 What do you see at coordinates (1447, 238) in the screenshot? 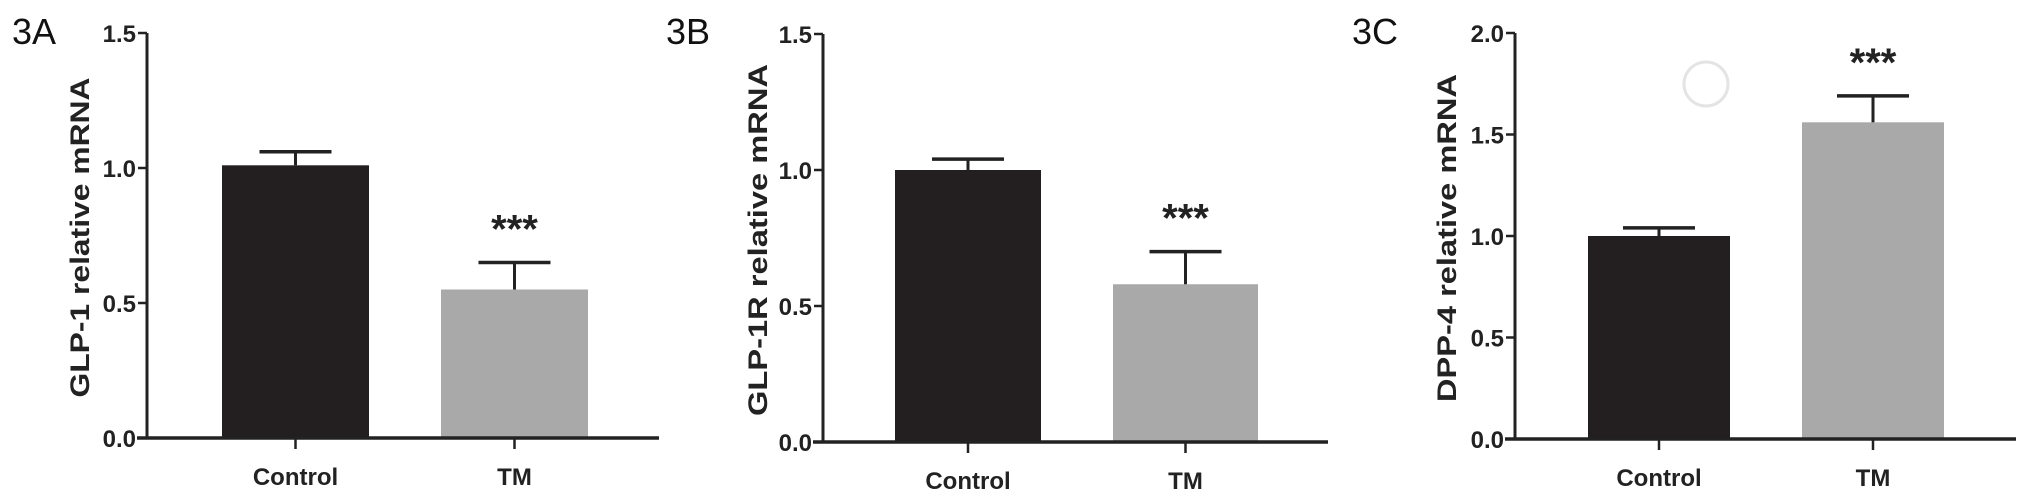
I see `y-axis-title: DPP-4 relative mRNA` at bounding box center [1447, 238].